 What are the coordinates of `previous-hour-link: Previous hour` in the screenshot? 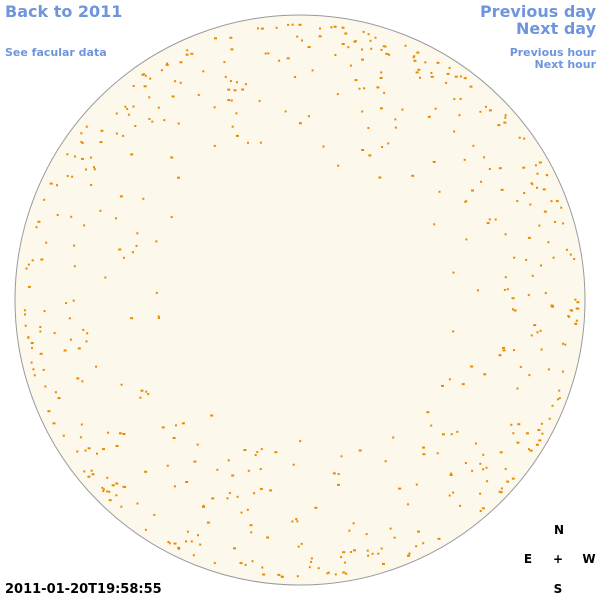 It's located at (552, 52).